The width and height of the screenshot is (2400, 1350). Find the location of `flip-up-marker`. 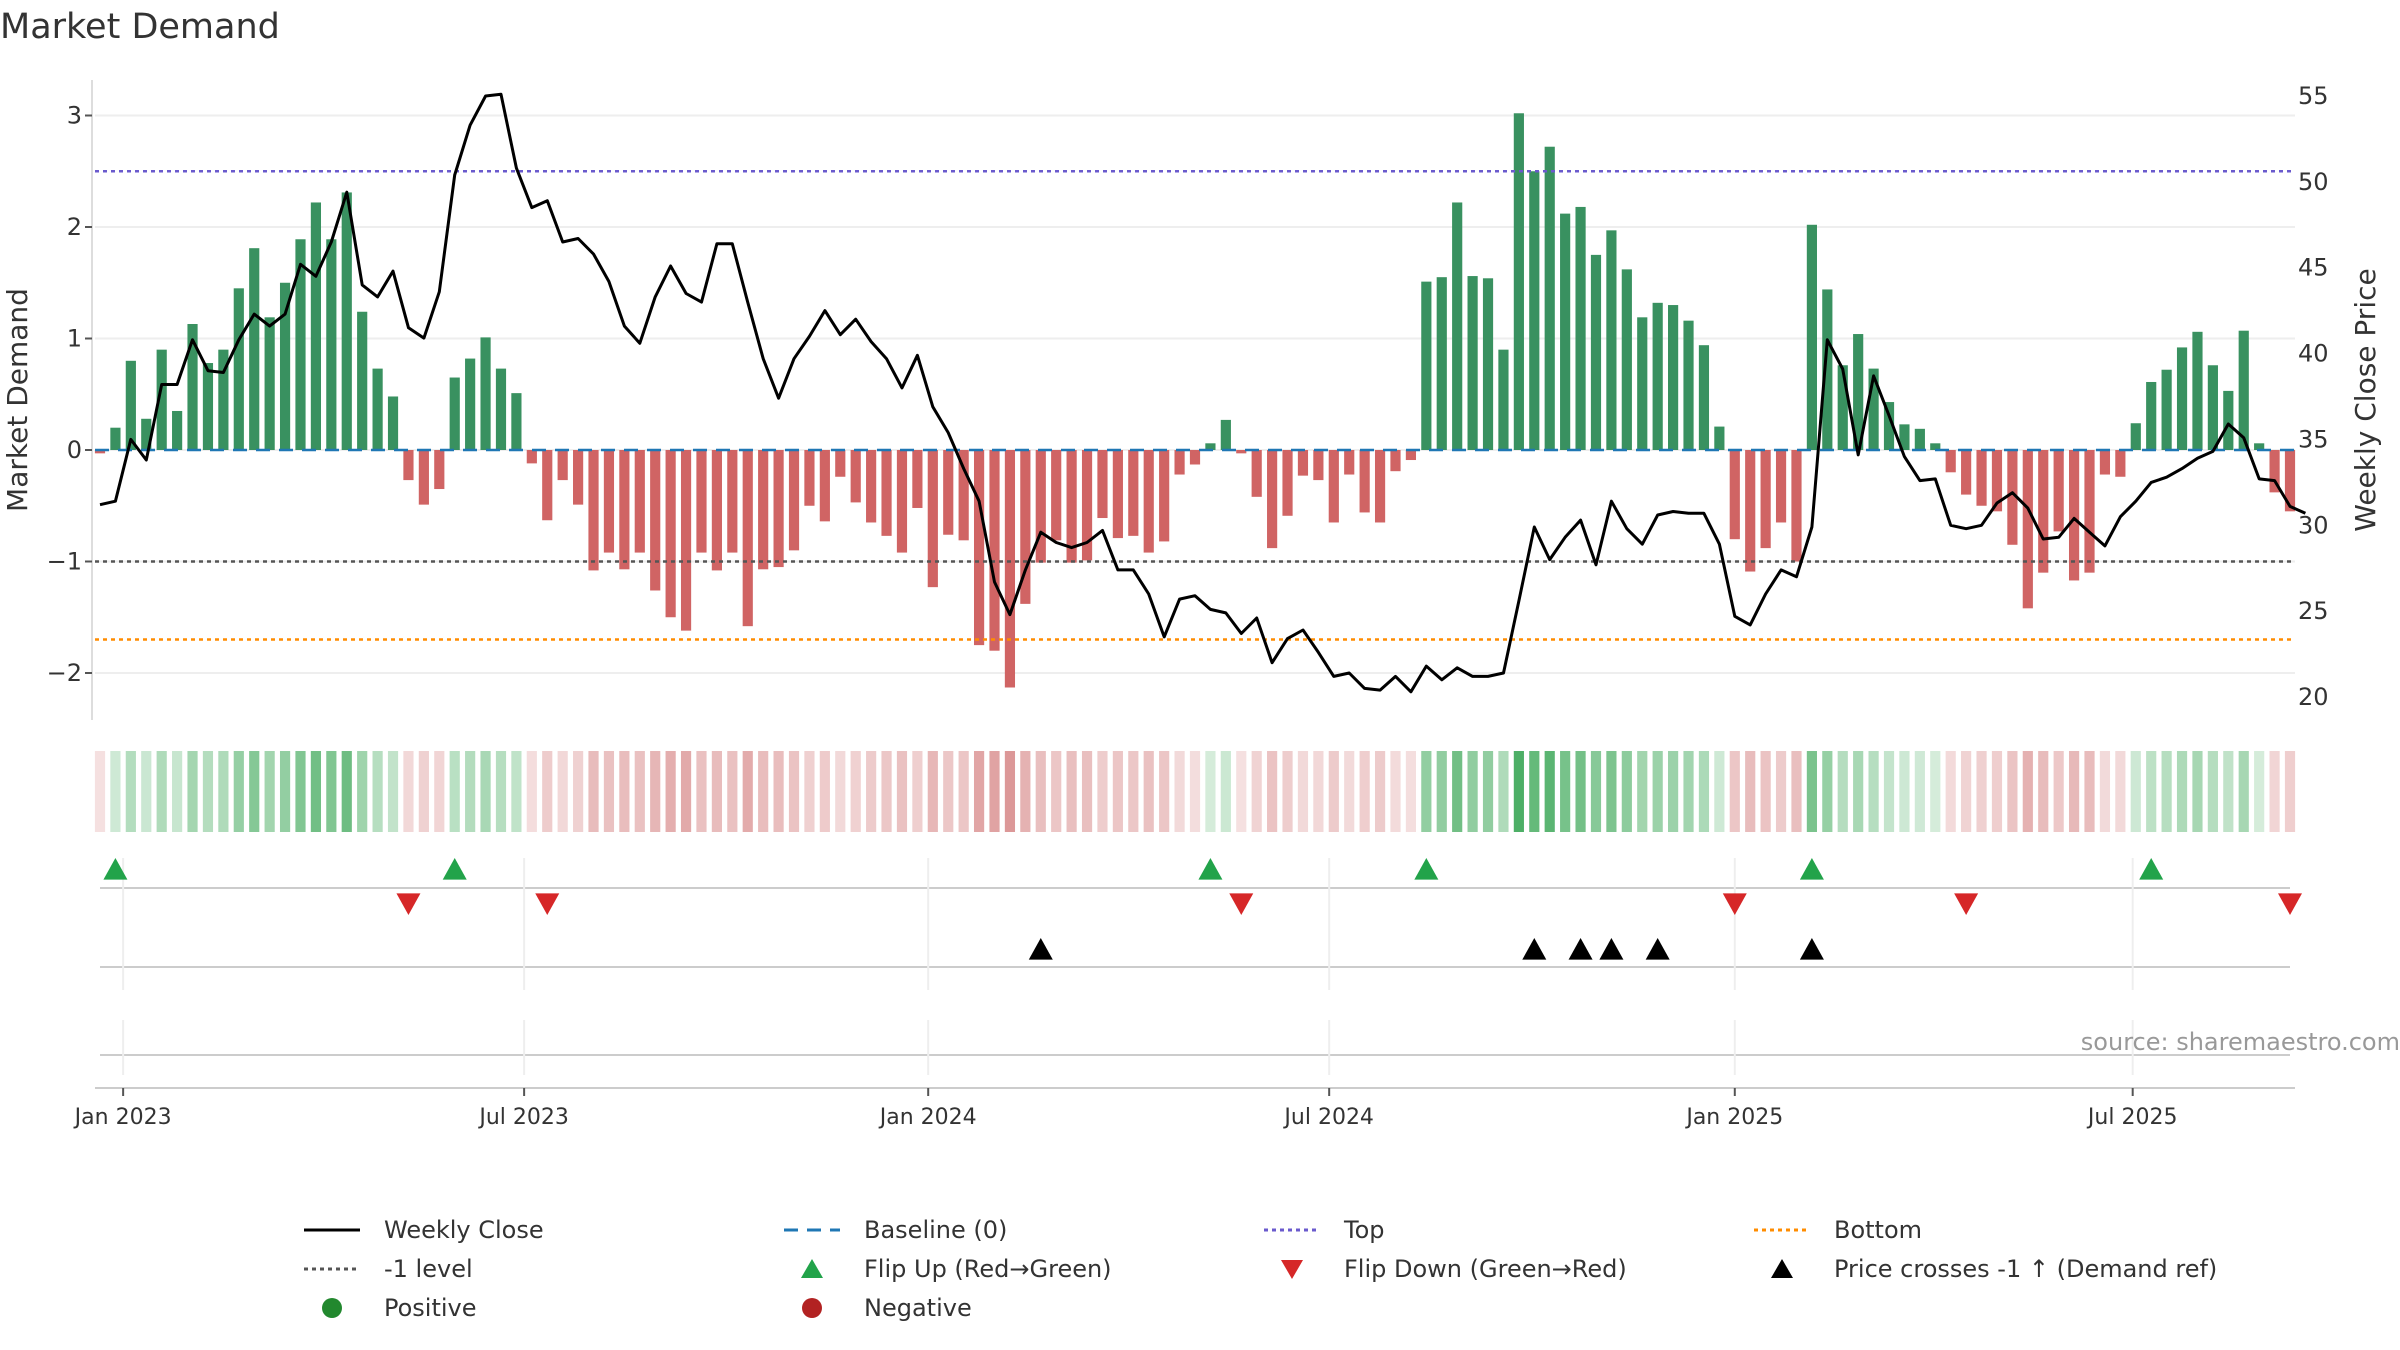

flip-up-marker is located at coordinates (454, 869).